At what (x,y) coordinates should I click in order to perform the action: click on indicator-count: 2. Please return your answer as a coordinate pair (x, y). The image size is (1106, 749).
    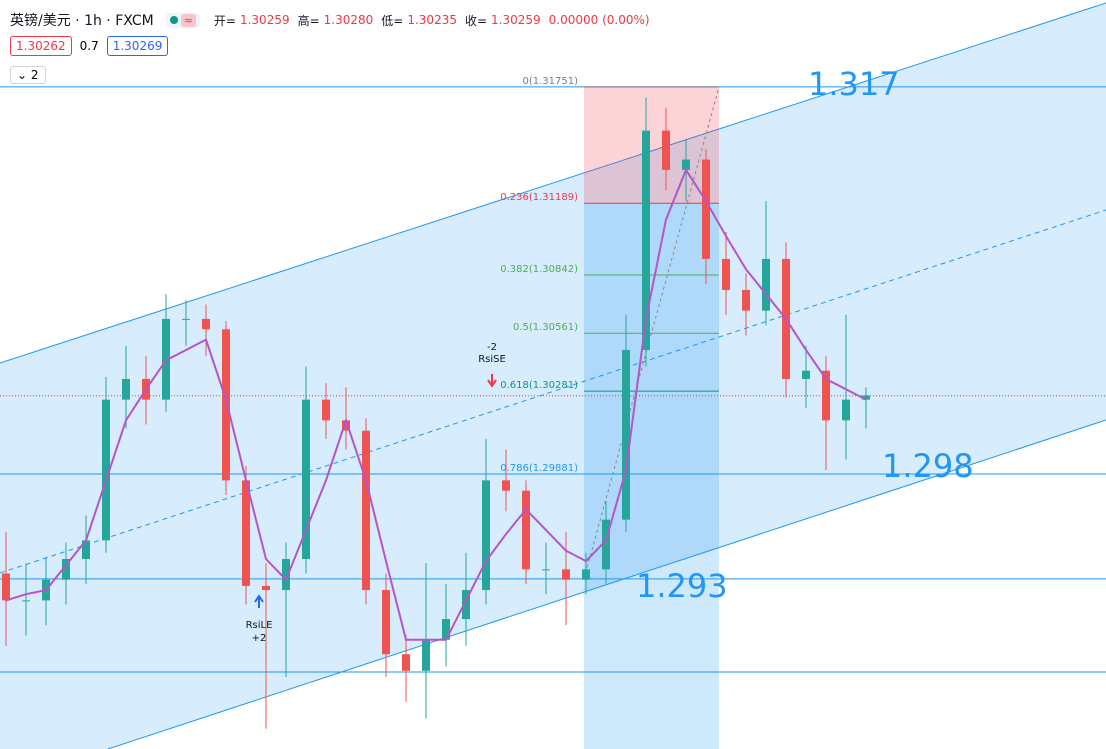
    Looking at the image, I should click on (34, 75).